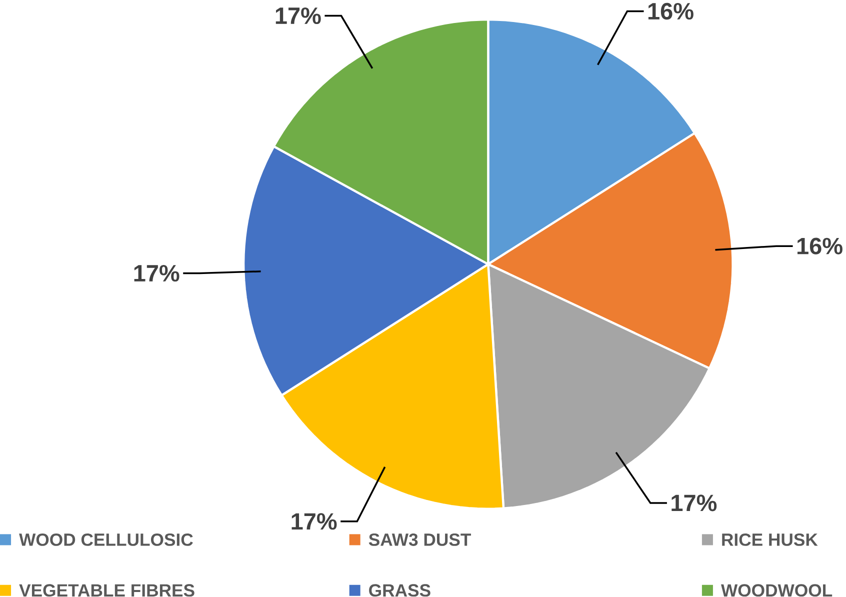  I want to click on legend-label: WOOD CELLULOSIC, so click(106, 540).